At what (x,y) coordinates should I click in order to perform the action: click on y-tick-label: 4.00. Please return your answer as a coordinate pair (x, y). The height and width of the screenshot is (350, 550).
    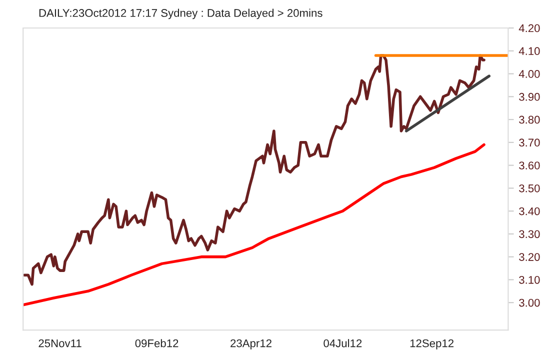
    Looking at the image, I should click on (529, 74).